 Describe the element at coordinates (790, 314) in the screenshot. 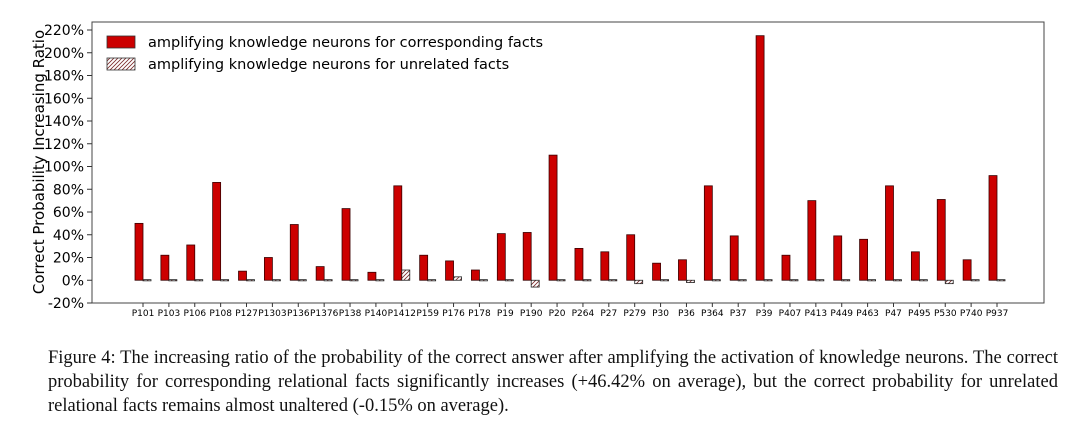

I see `x-tick-label: P407` at that location.